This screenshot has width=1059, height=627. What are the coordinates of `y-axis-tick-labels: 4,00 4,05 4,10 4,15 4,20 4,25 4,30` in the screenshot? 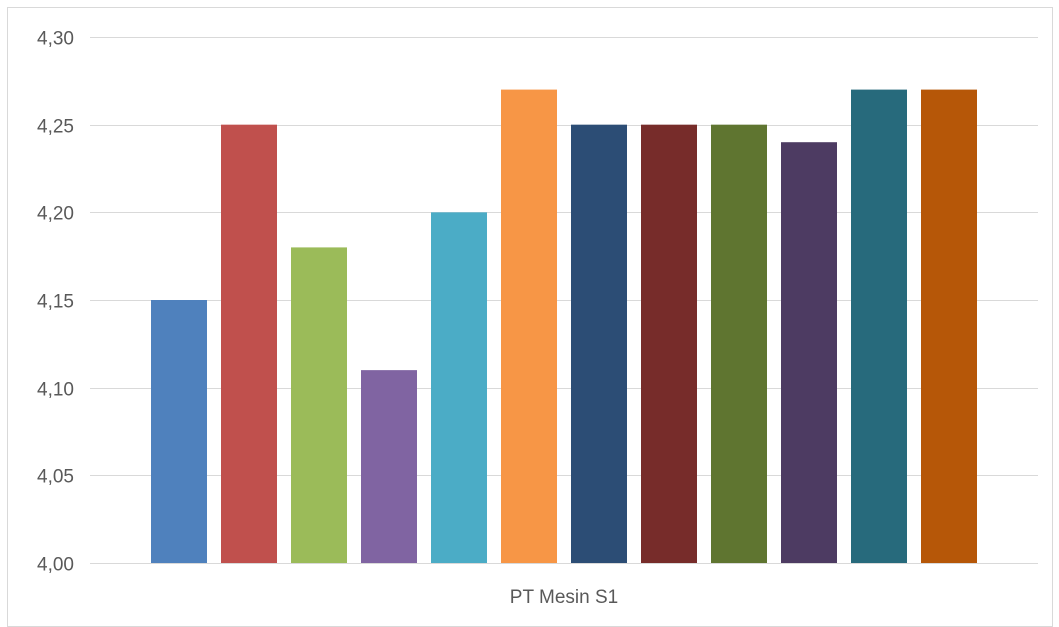 It's located at (55, 302).